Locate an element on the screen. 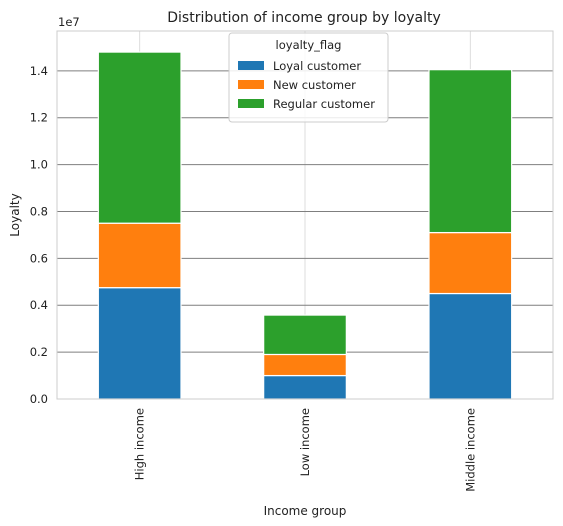  y-tick-label: 0.2 is located at coordinates (39, 352).